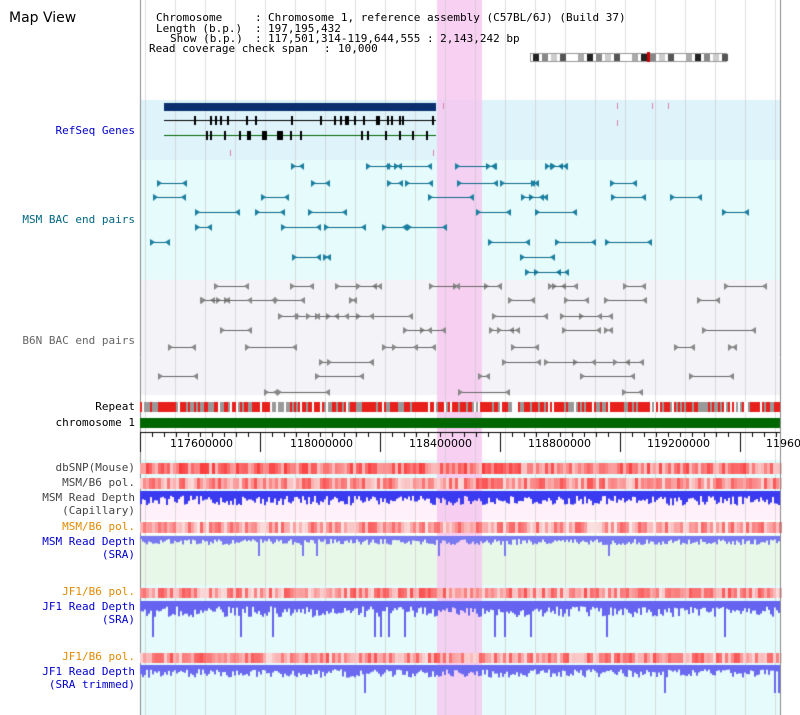 This screenshot has width=800, height=715. What do you see at coordinates (358, 48) in the screenshot?
I see `coverage-info-value: 10,000` at bounding box center [358, 48].